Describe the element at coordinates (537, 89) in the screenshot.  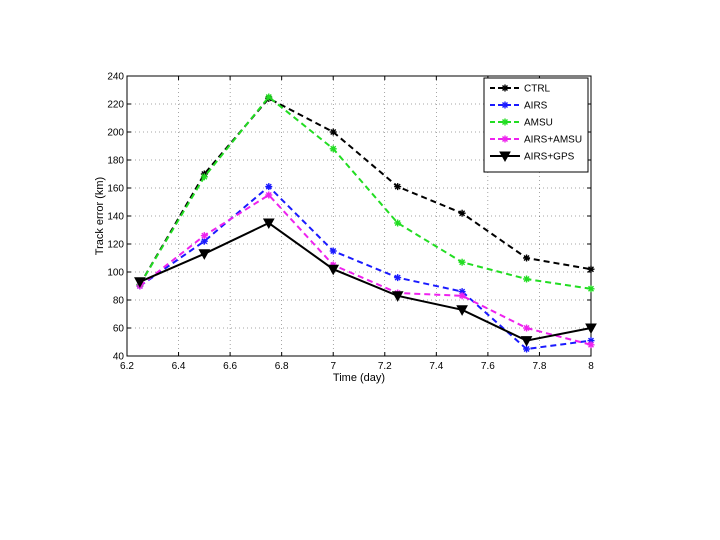
I see `legend-label-ctrl: CTRL` at that location.